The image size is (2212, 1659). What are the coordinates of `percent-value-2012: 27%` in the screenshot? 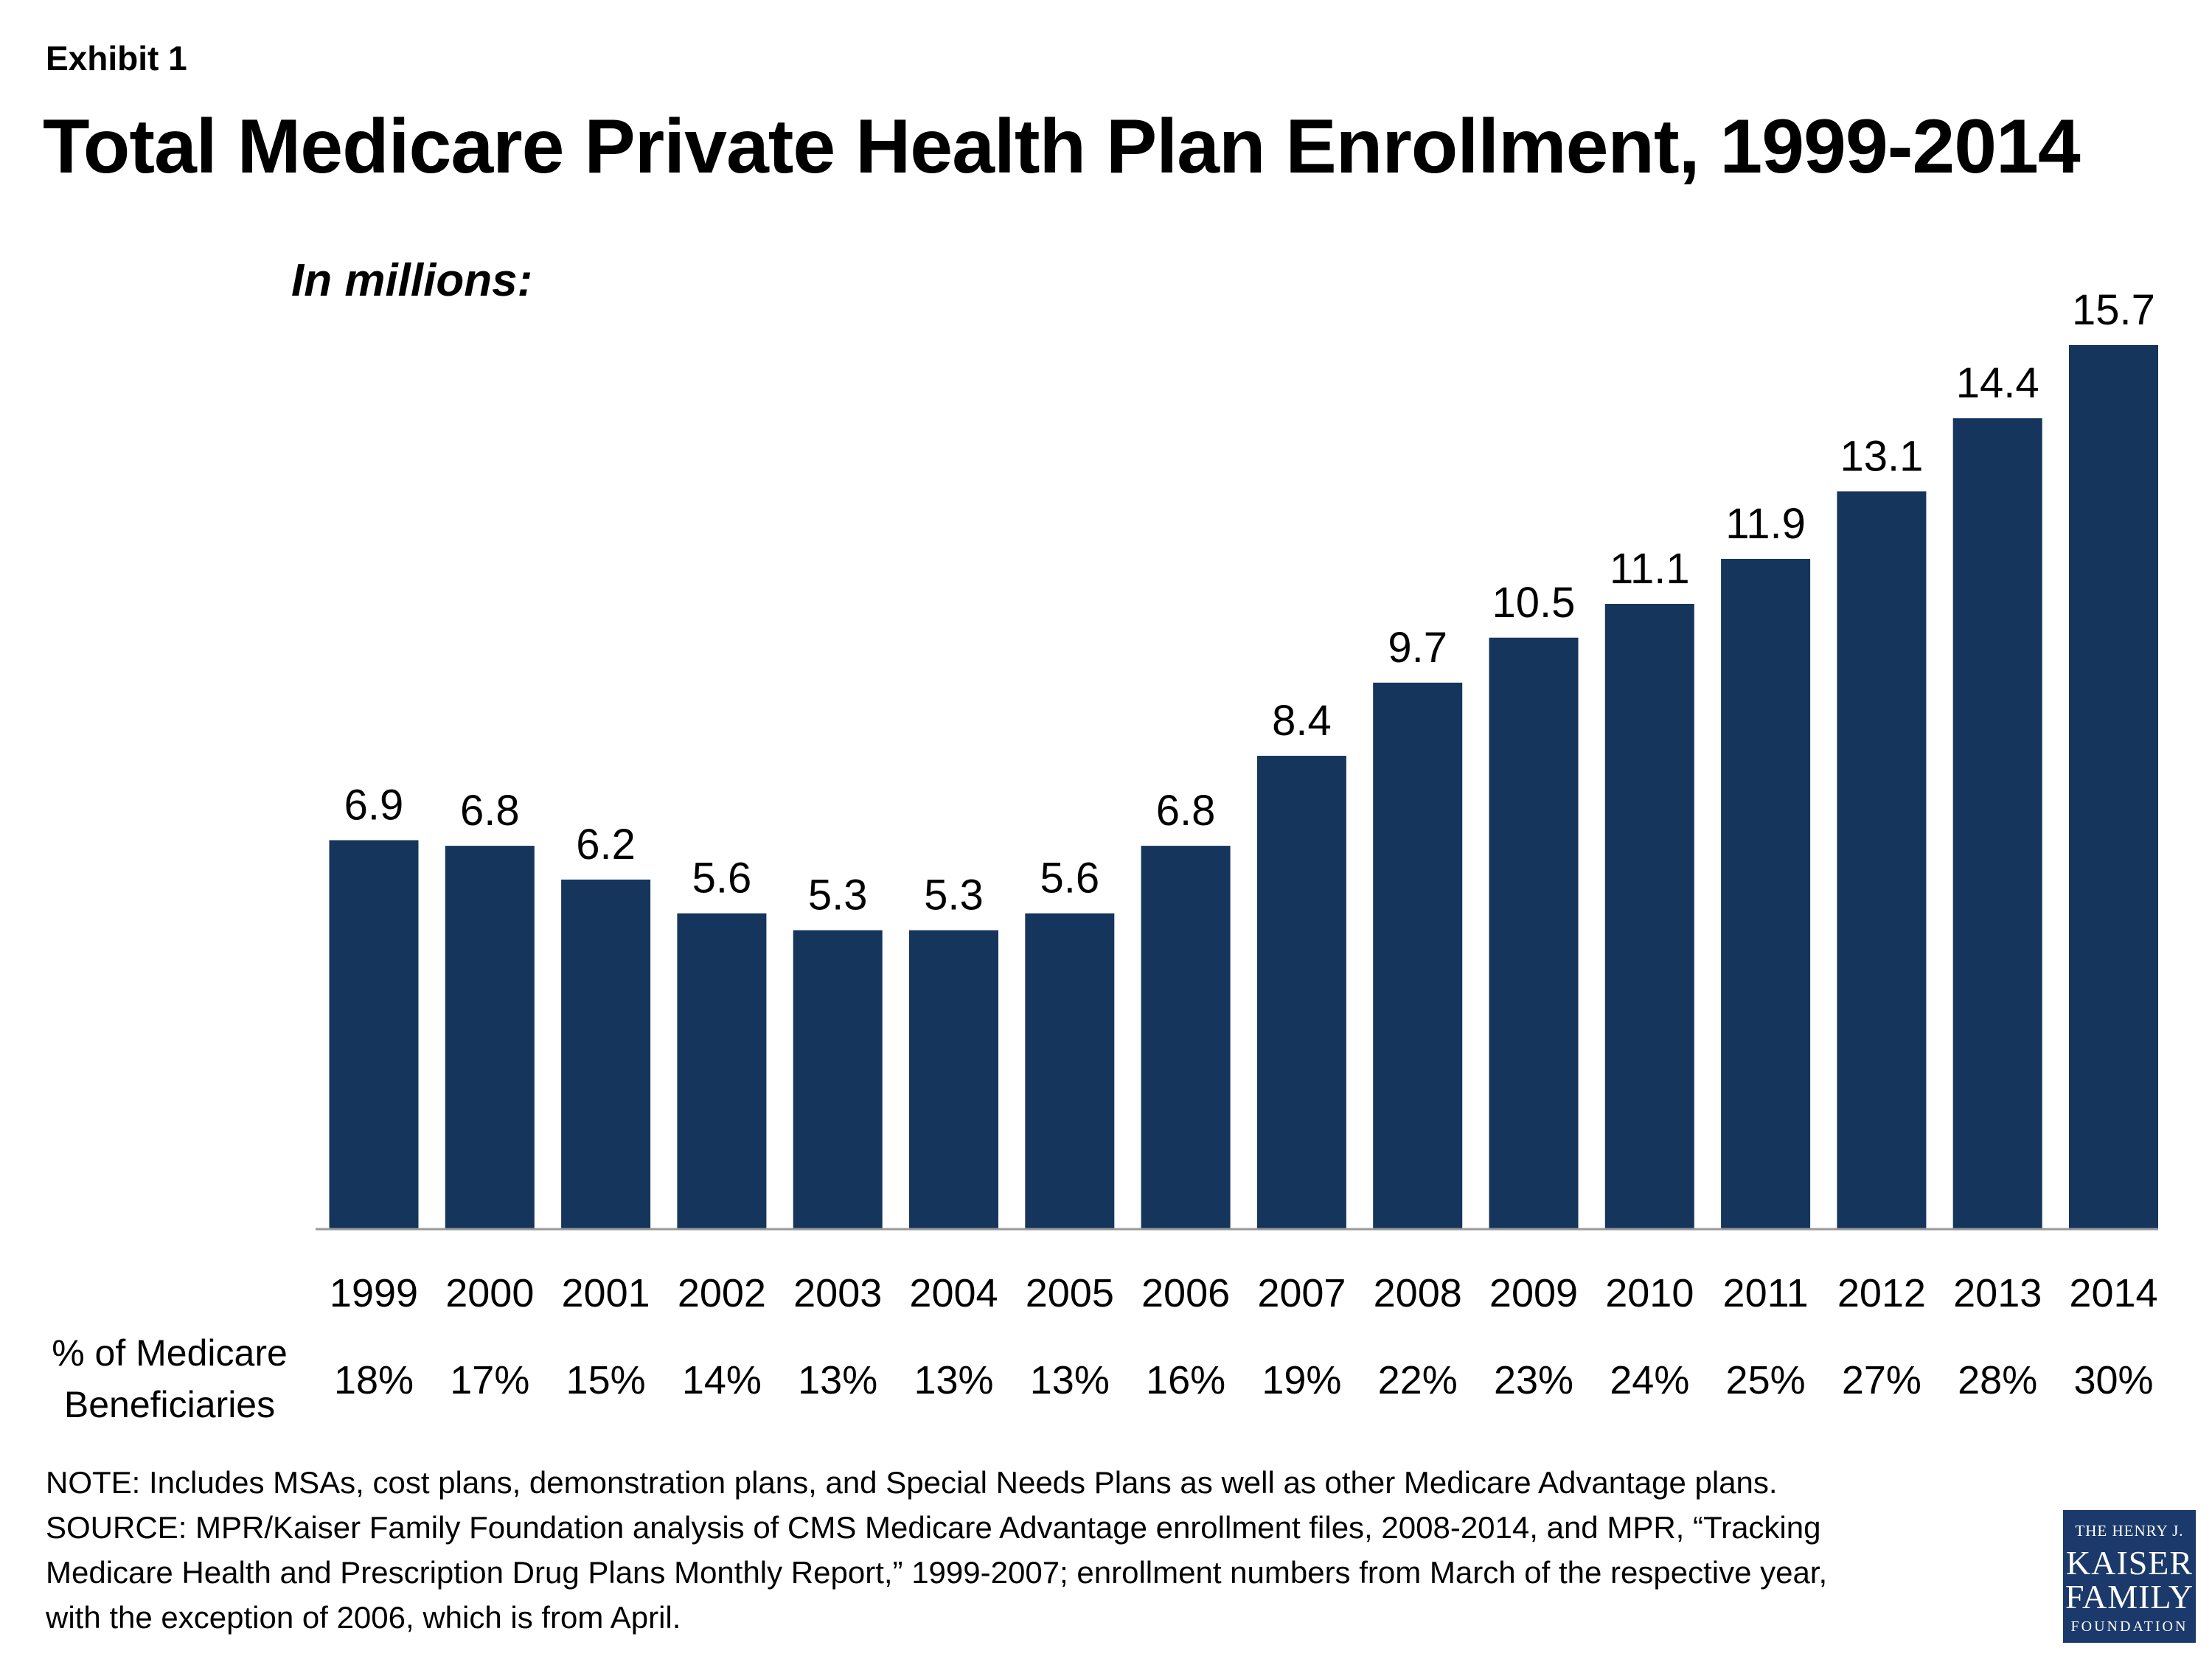 It's located at (1881, 1380).